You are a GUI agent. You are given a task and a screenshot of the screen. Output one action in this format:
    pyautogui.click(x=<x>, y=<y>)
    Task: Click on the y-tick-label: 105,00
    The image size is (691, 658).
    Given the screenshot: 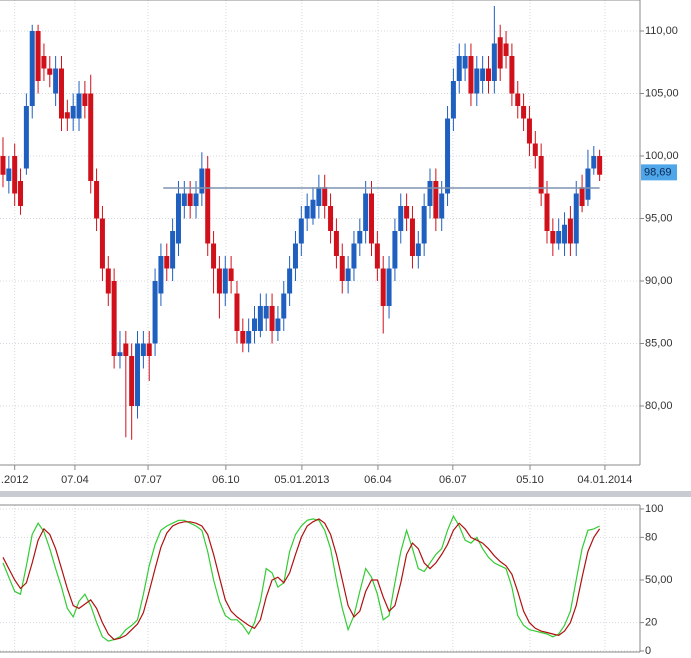 What is the action you would take?
    pyautogui.click(x=662, y=93)
    